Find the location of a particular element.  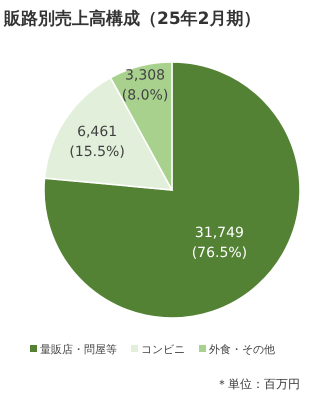

legend-label: 量販店・問屋等 is located at coordinates (78, 349).